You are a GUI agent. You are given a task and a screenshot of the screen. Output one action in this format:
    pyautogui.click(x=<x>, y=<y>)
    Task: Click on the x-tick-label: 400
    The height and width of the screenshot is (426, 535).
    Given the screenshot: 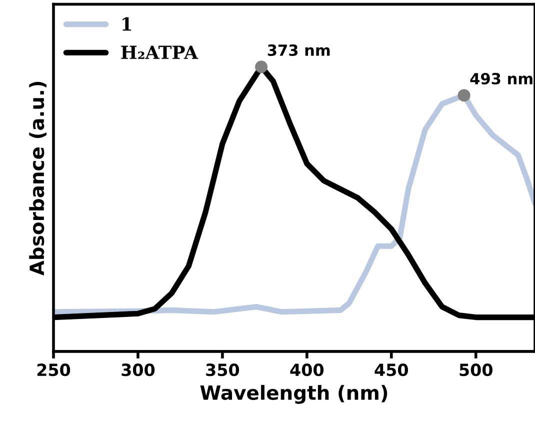 What is the action you would take?
    pyautogui.click(x=307, y=370)
    